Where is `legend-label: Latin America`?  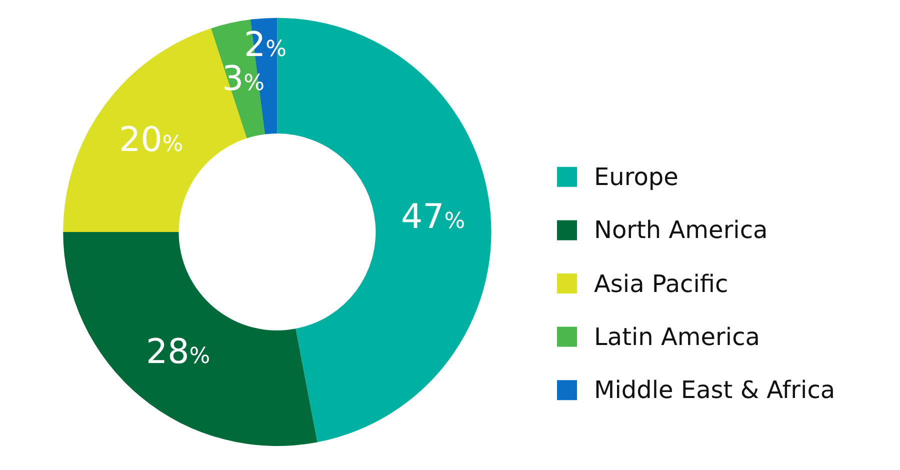 legend-label: Latin America is located at coordinates (677, 337).